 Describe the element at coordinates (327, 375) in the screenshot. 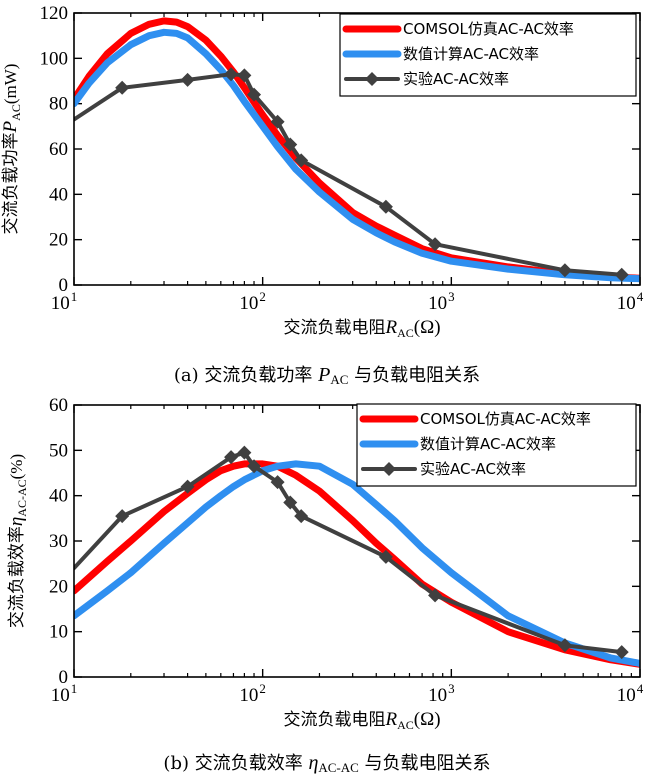

I see `figure-caption: (a) 交流负载功率 PAC 与负载电阻关系` at that location.